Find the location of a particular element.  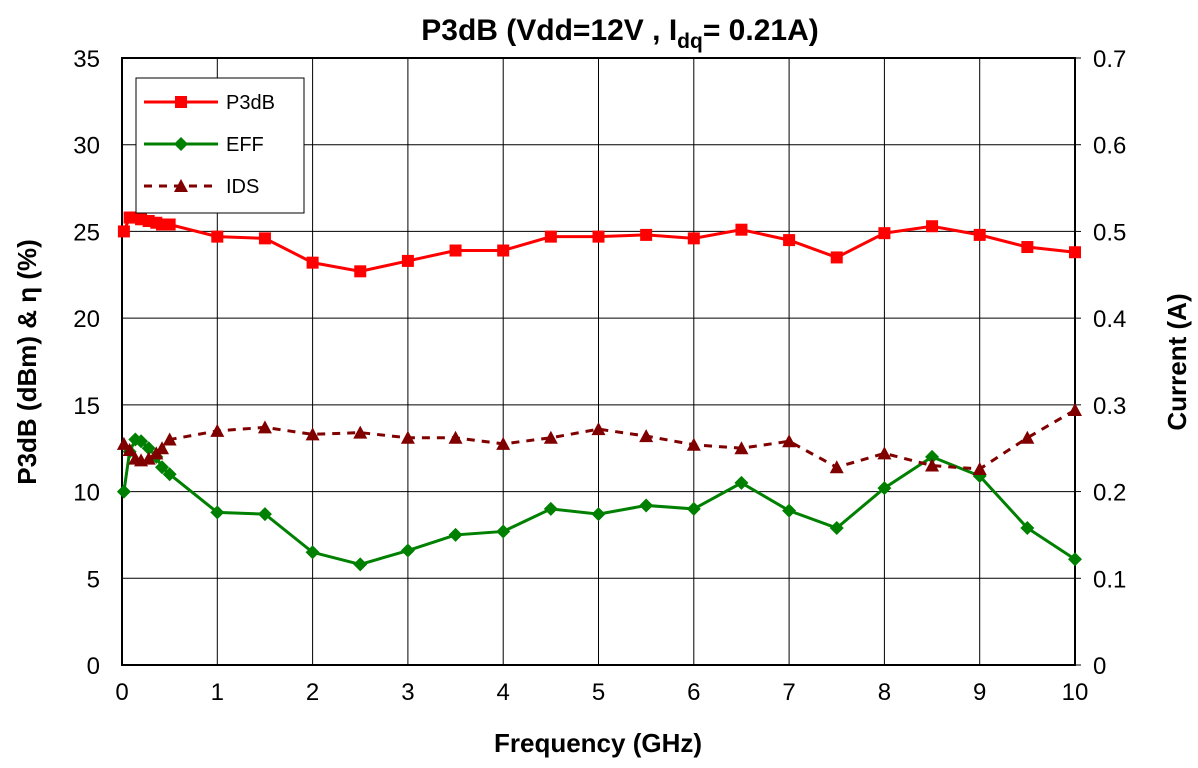

y2-tick-label: 0.7 is located at coordinates (1109, 59).